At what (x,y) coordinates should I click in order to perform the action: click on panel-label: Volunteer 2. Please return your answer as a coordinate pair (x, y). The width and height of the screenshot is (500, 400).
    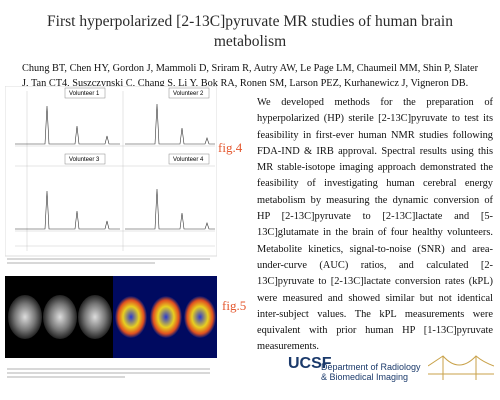
    Looking at the image, I should click on (188, 94).